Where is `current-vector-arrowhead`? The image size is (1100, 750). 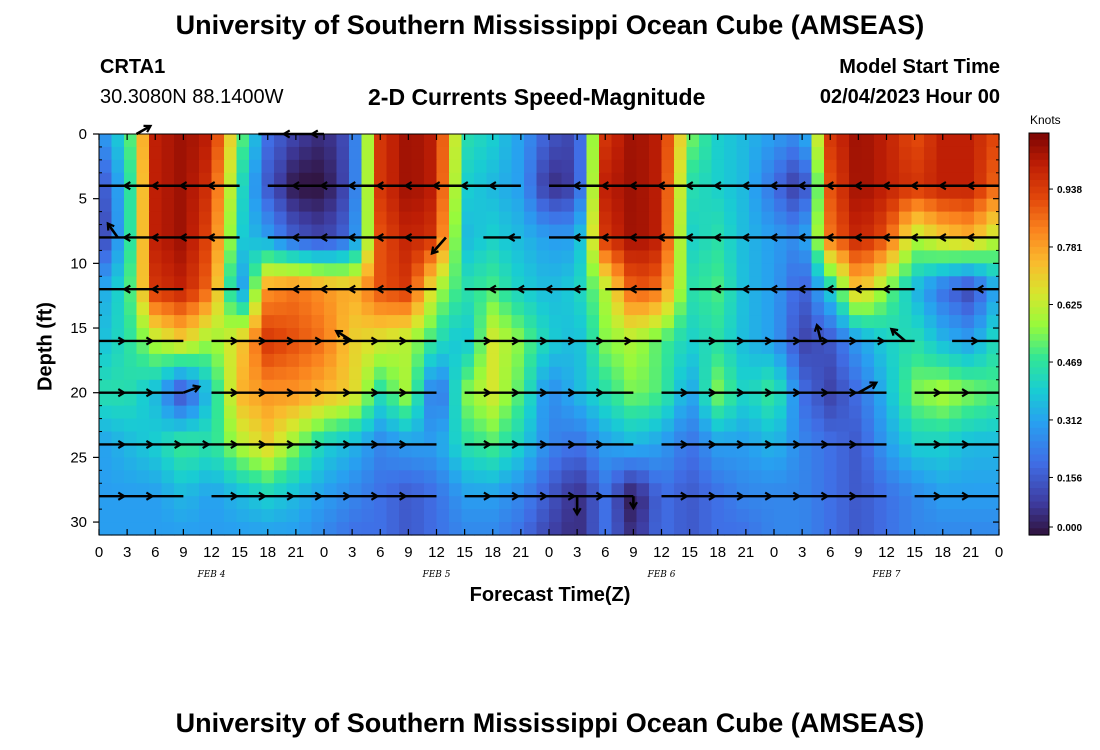
current-vector-arrowhead is located at coordinates (894, 331).